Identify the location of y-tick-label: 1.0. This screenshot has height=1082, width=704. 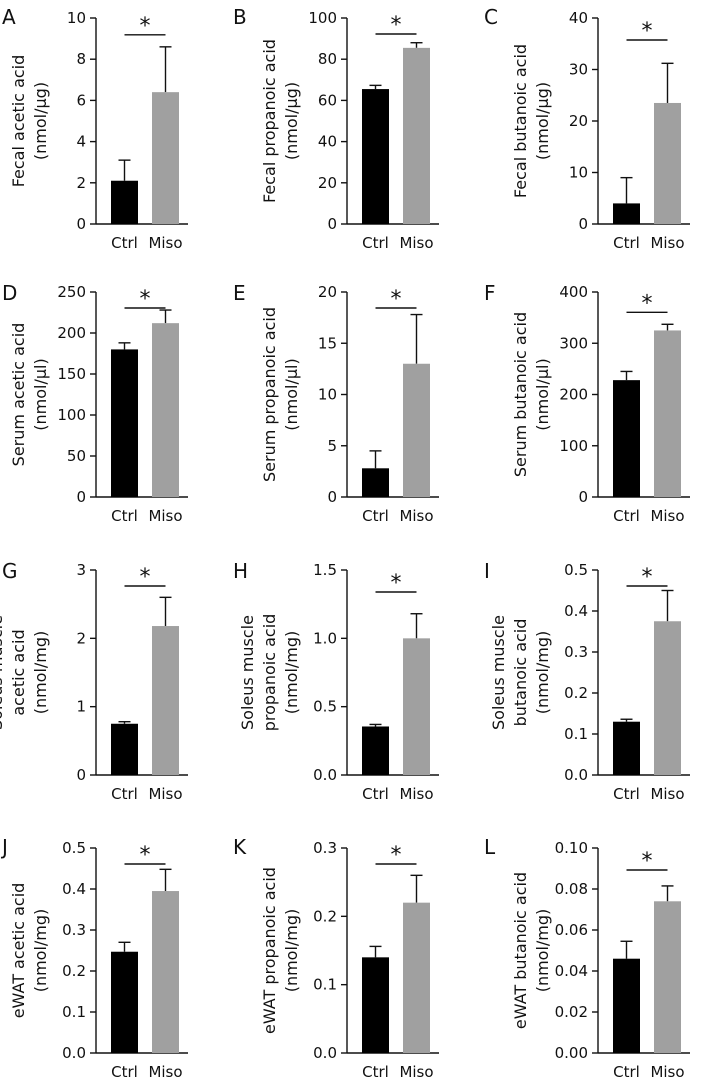
(325, 638).